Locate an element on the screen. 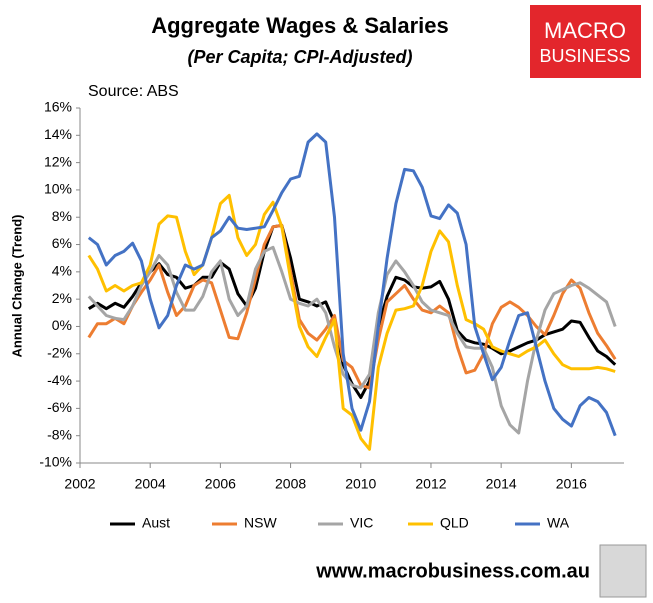 This screenshot has width=653, height=603. x-tick-label: 2010 is located at coordinates (360, 484).